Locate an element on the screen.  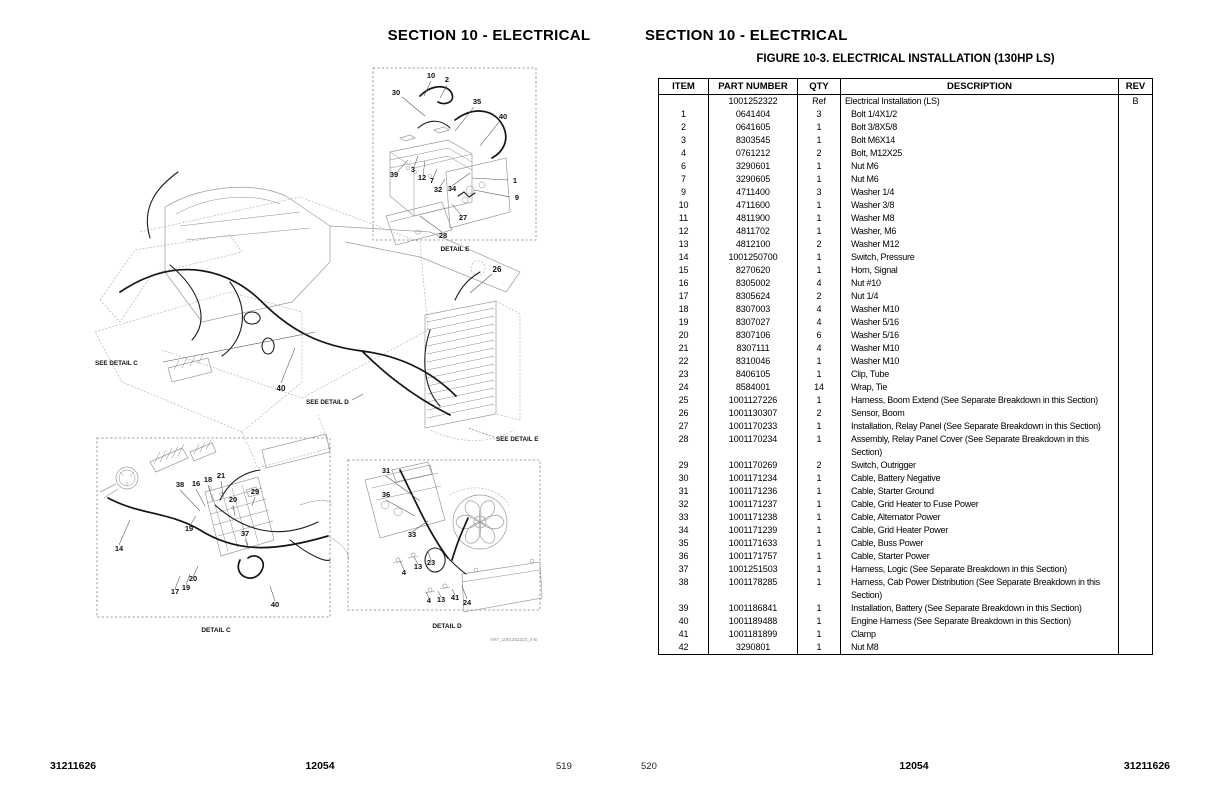
part-number-cell: 1001252322 is located at coordinates (753, 101).